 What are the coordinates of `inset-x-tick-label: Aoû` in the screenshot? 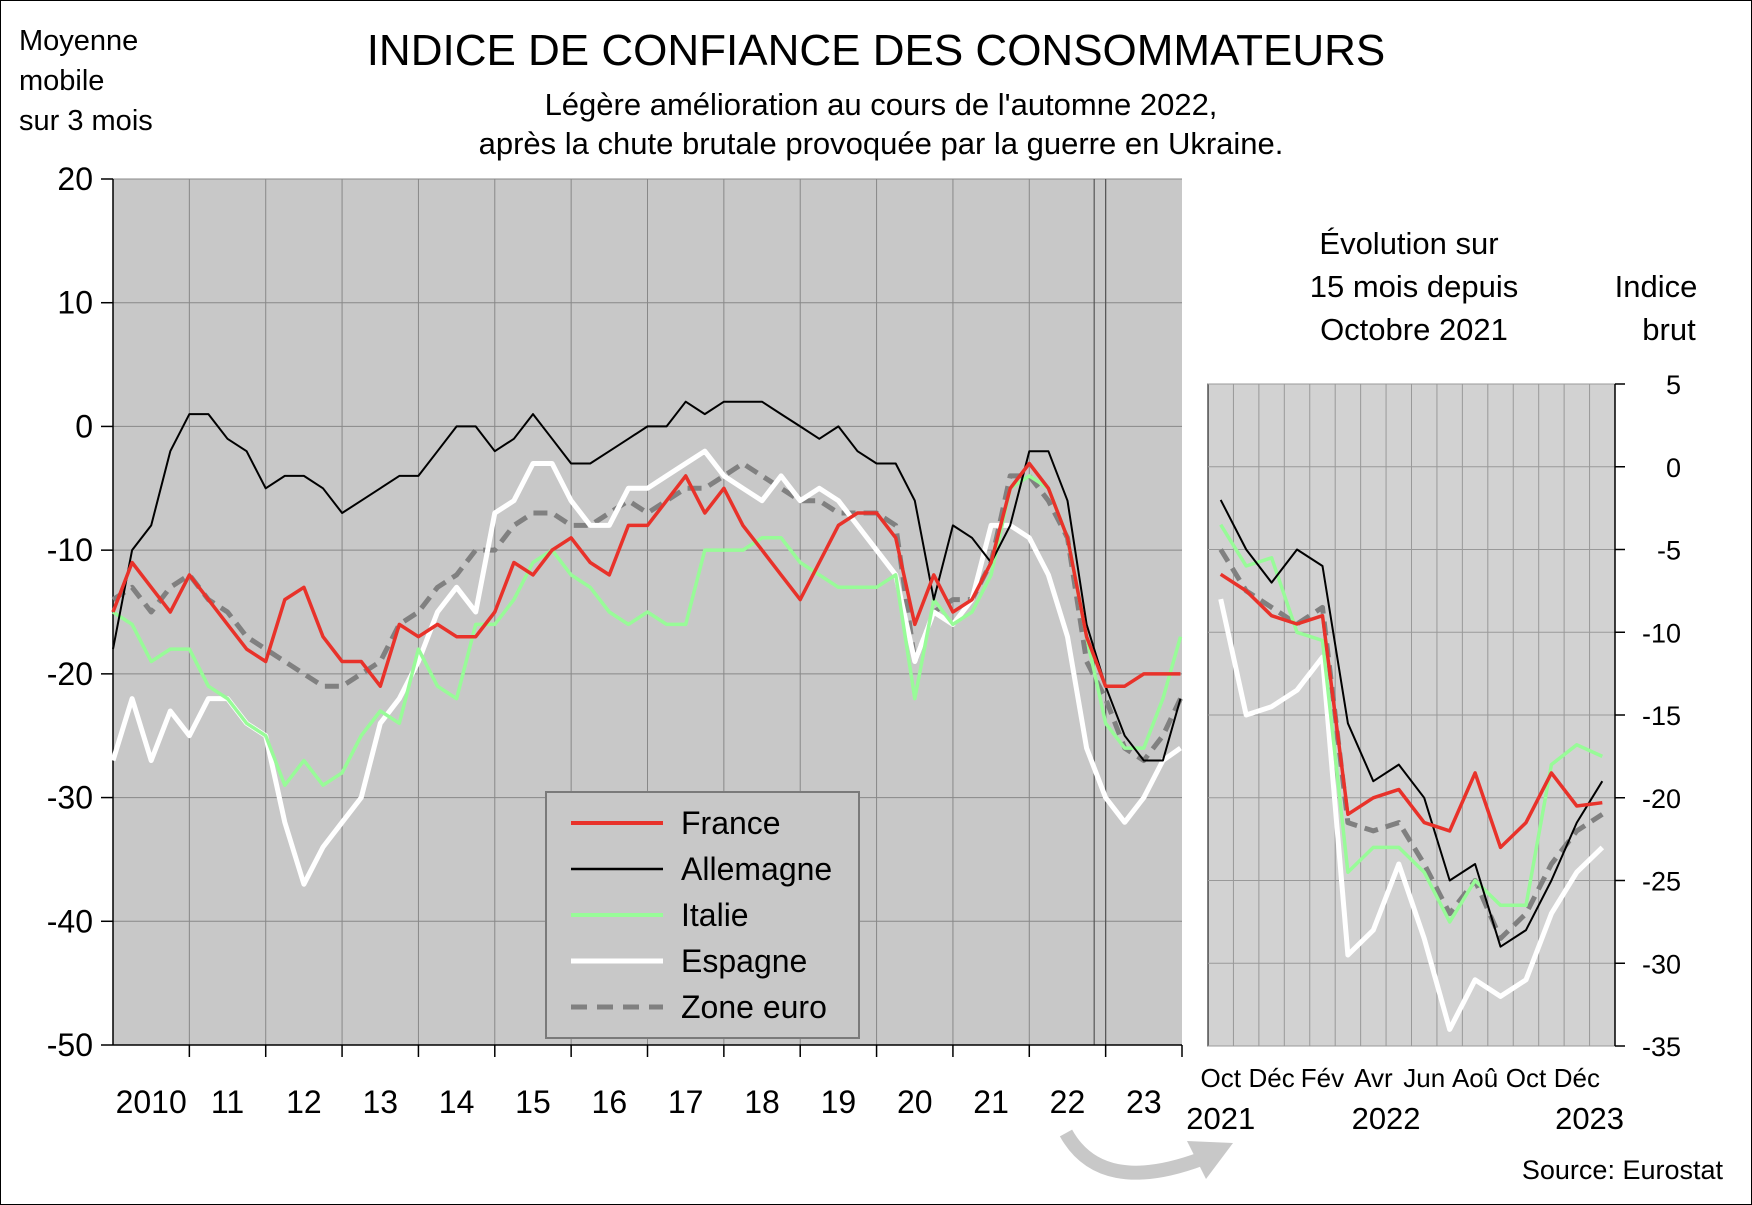 It's located at (1475, 1078).